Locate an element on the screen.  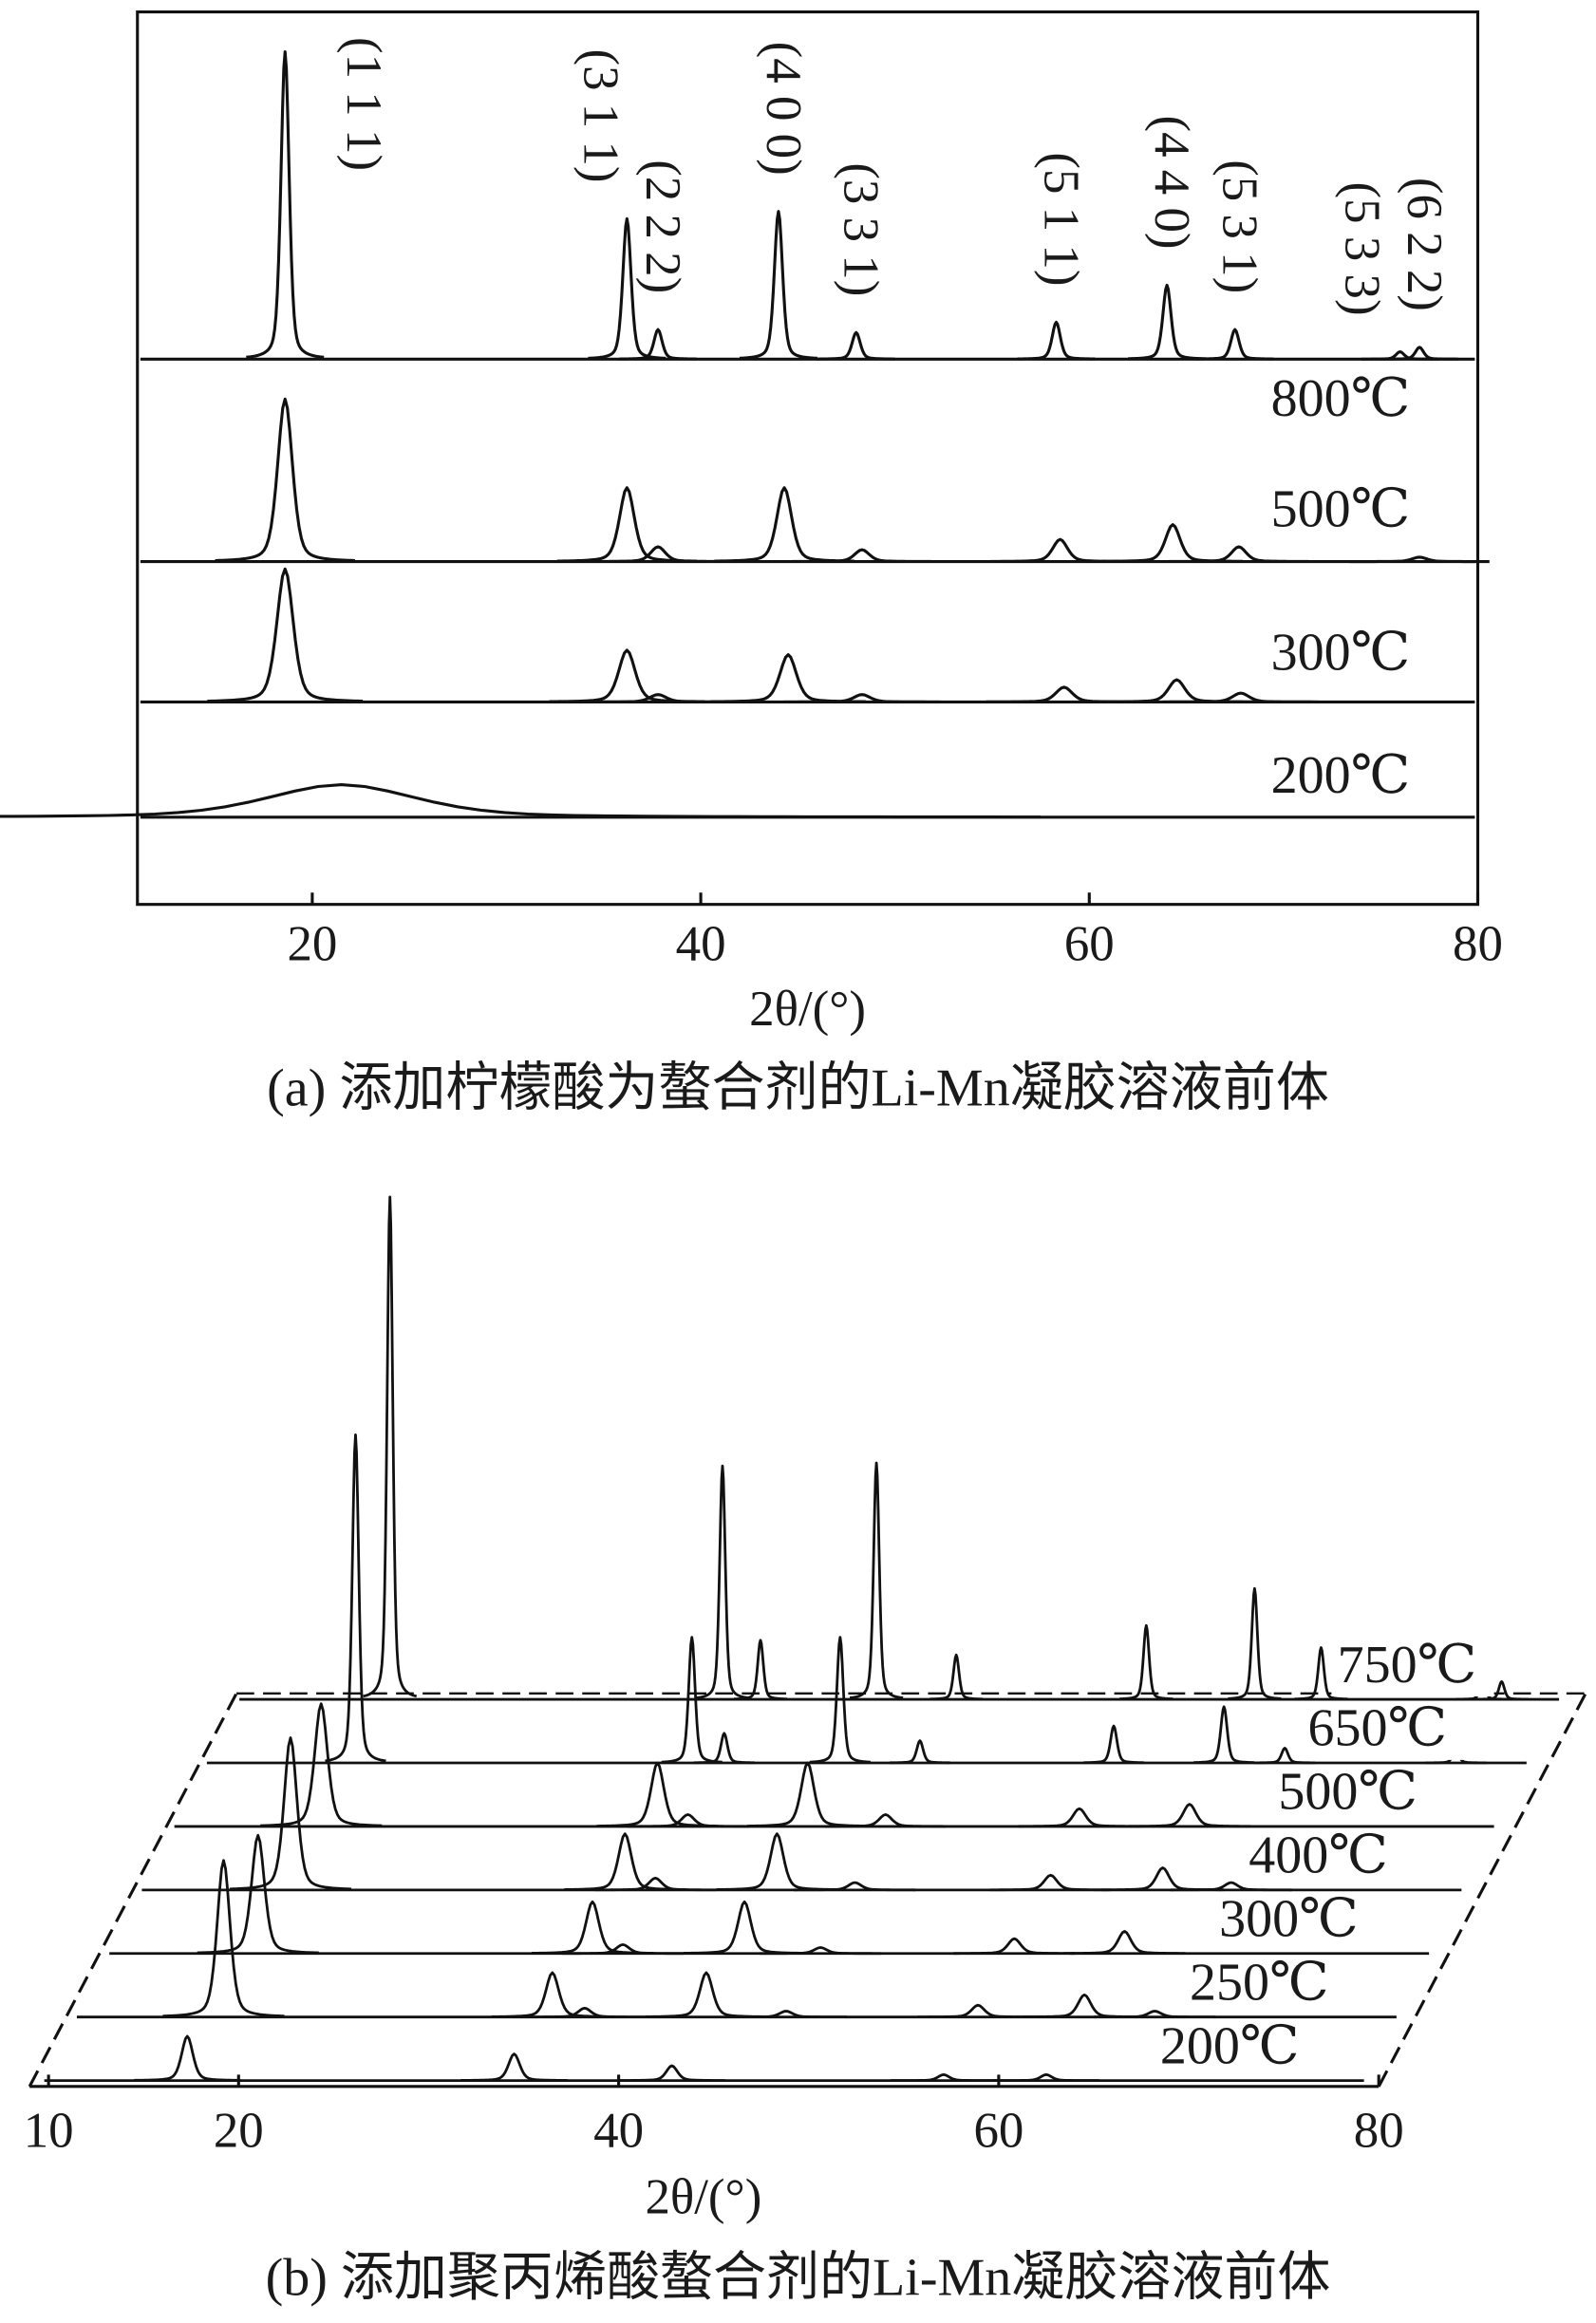
series-label: 750℃ is located at coordinates (1407, 1665).